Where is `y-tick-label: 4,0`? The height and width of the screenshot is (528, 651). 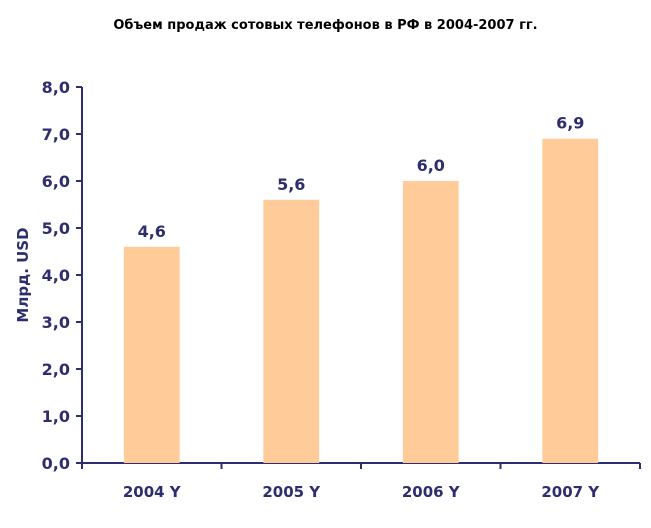 y-tick-label: 4,0 is located at coordinates (56, 275).